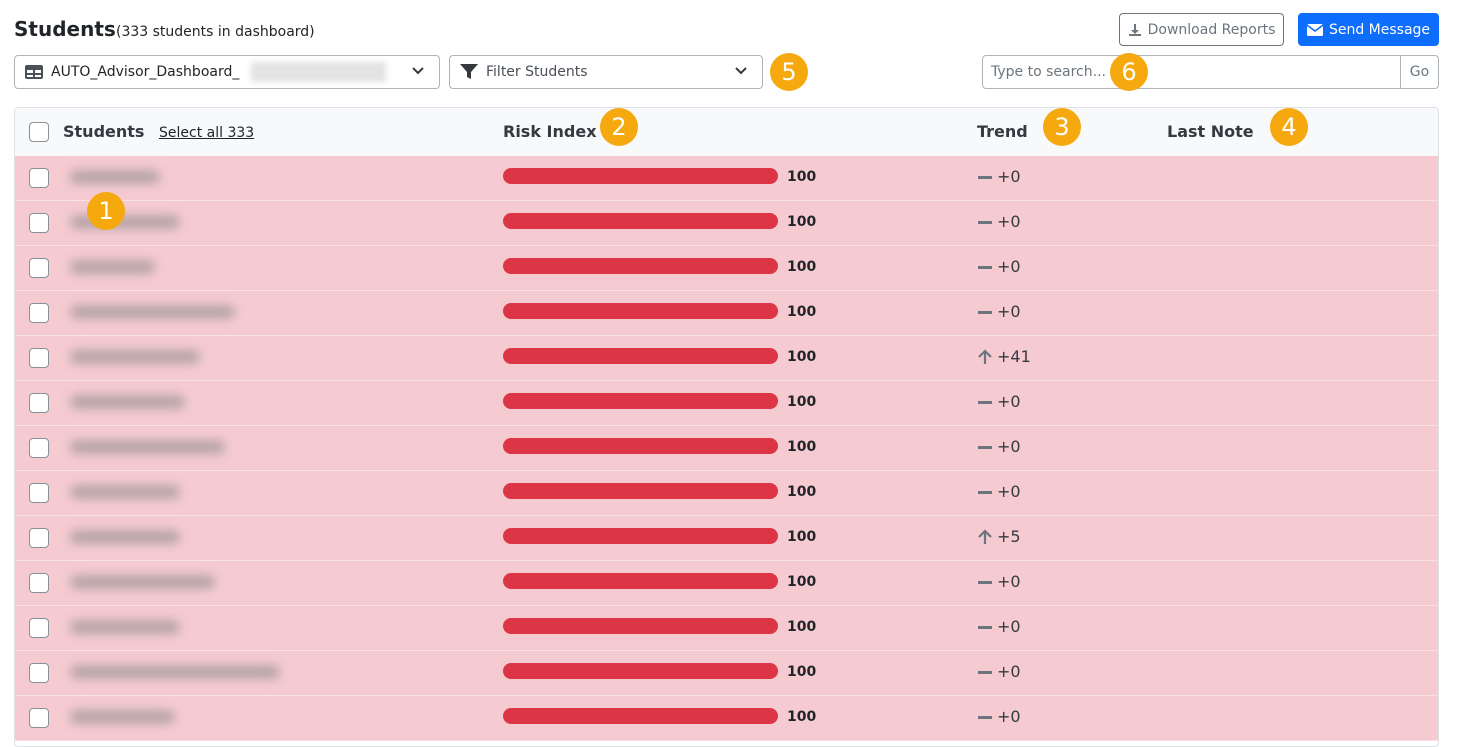 Image resolution: width=1475 pixels, height=747 pixels. Describe the element at coordinates (1129, 72) in the screenshot. I see `callout-badge: 6` at that location.